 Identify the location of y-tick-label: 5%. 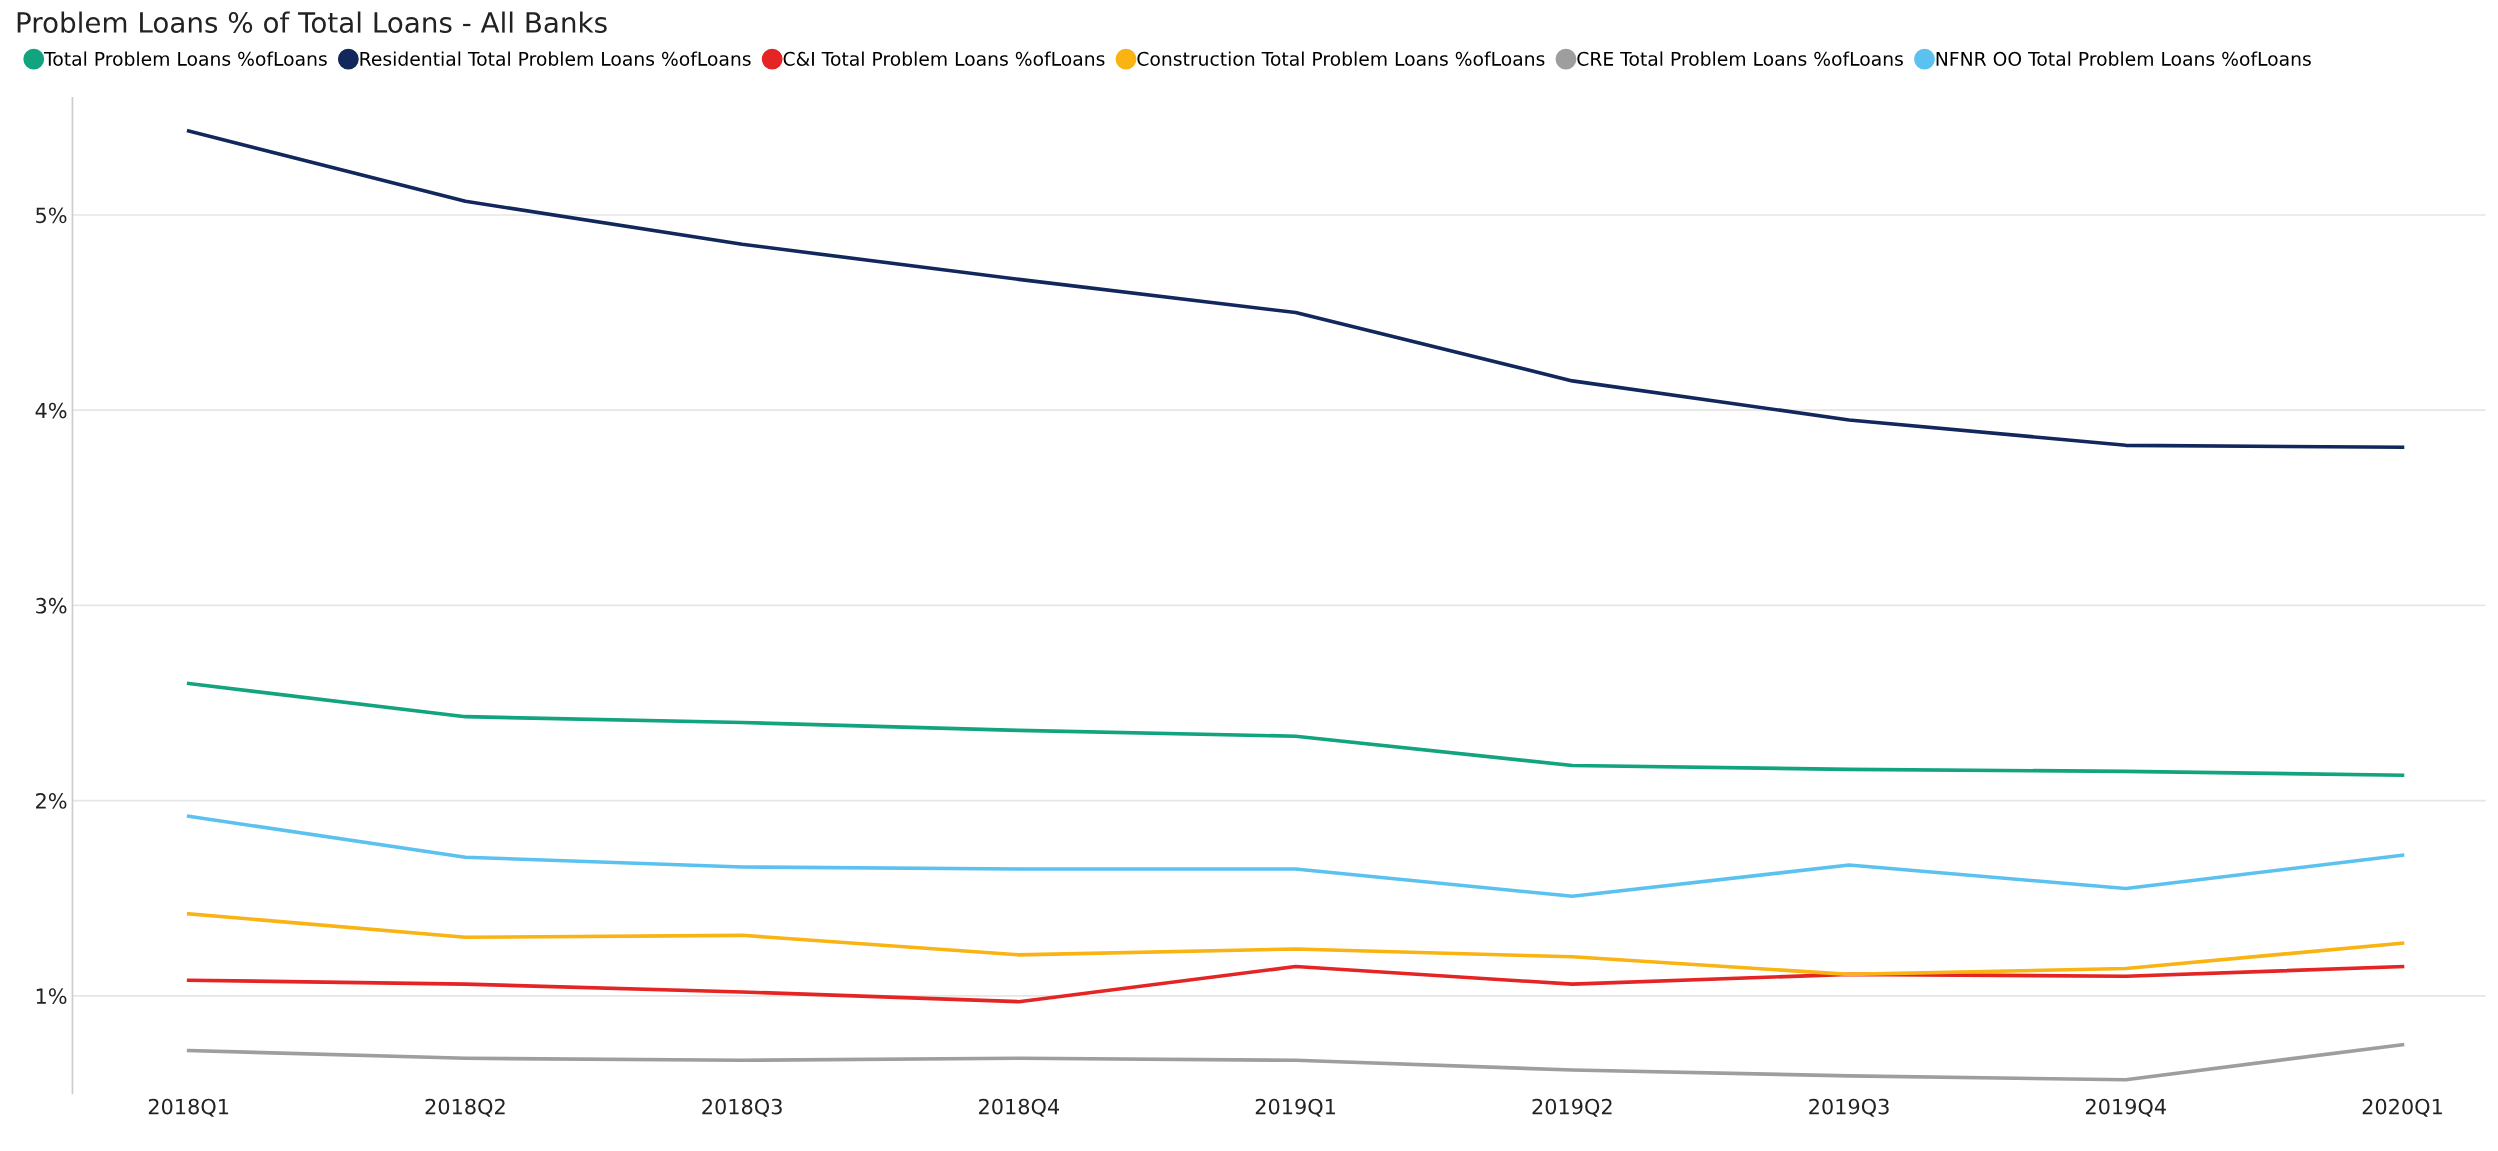
(51, 215).